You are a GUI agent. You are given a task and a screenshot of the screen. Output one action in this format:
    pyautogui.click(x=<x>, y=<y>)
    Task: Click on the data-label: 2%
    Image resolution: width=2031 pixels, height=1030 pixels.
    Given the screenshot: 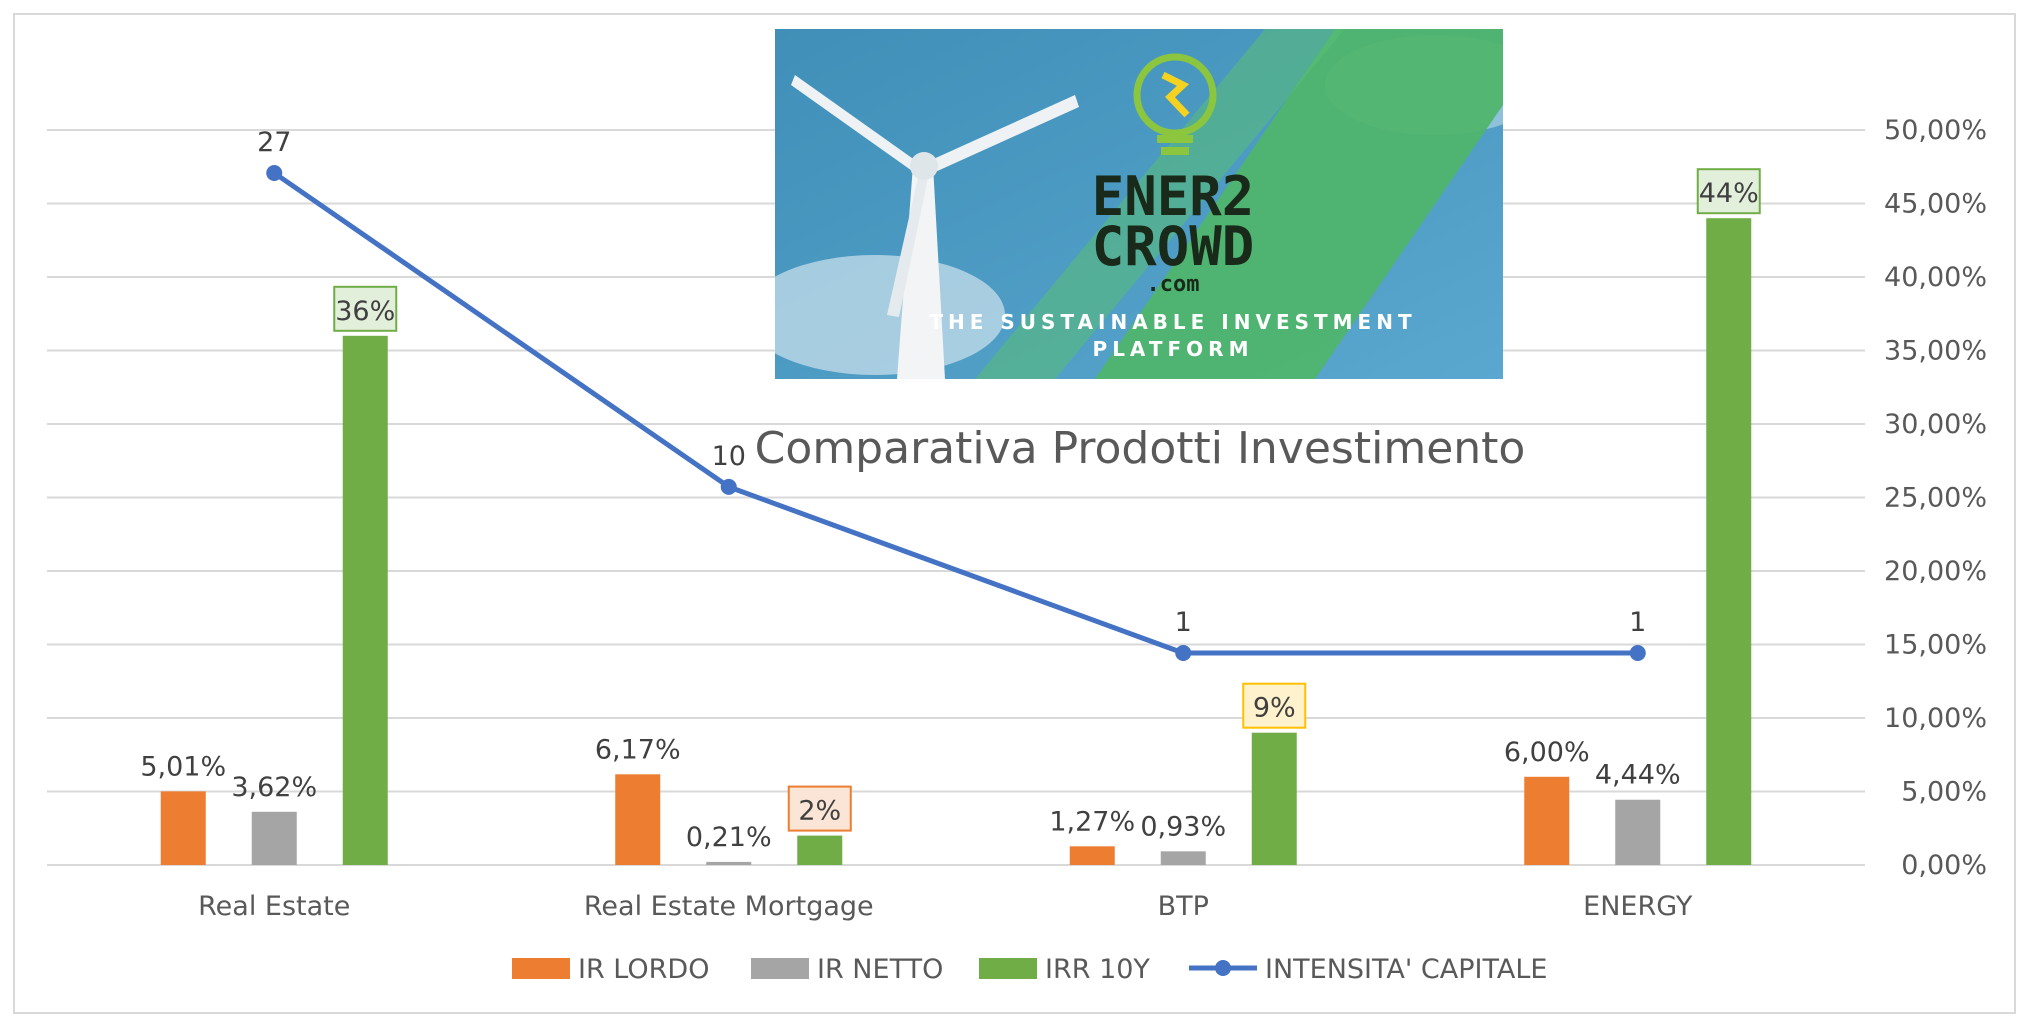 What is the action you would take?
    pyautogui.click(x=819, y=811)
    